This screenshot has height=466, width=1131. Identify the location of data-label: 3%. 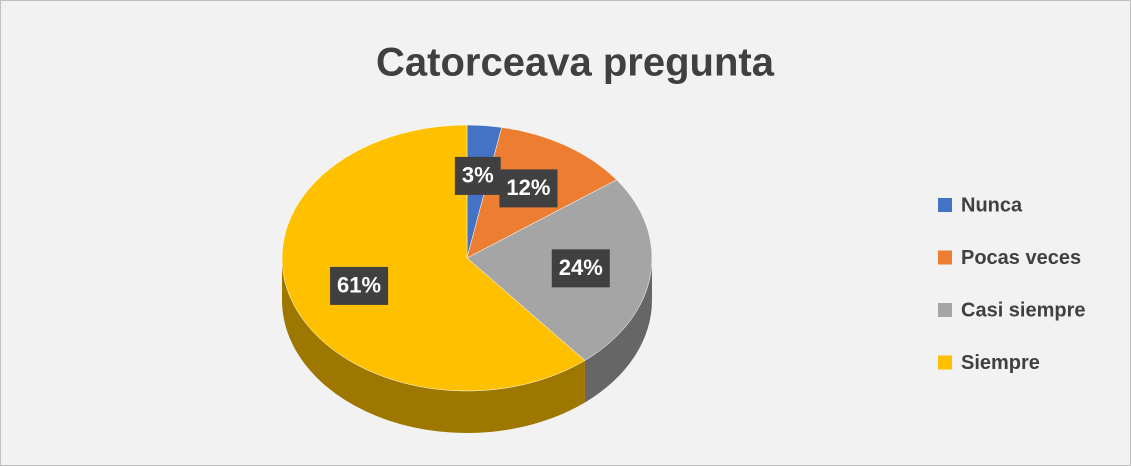
(478, 175).